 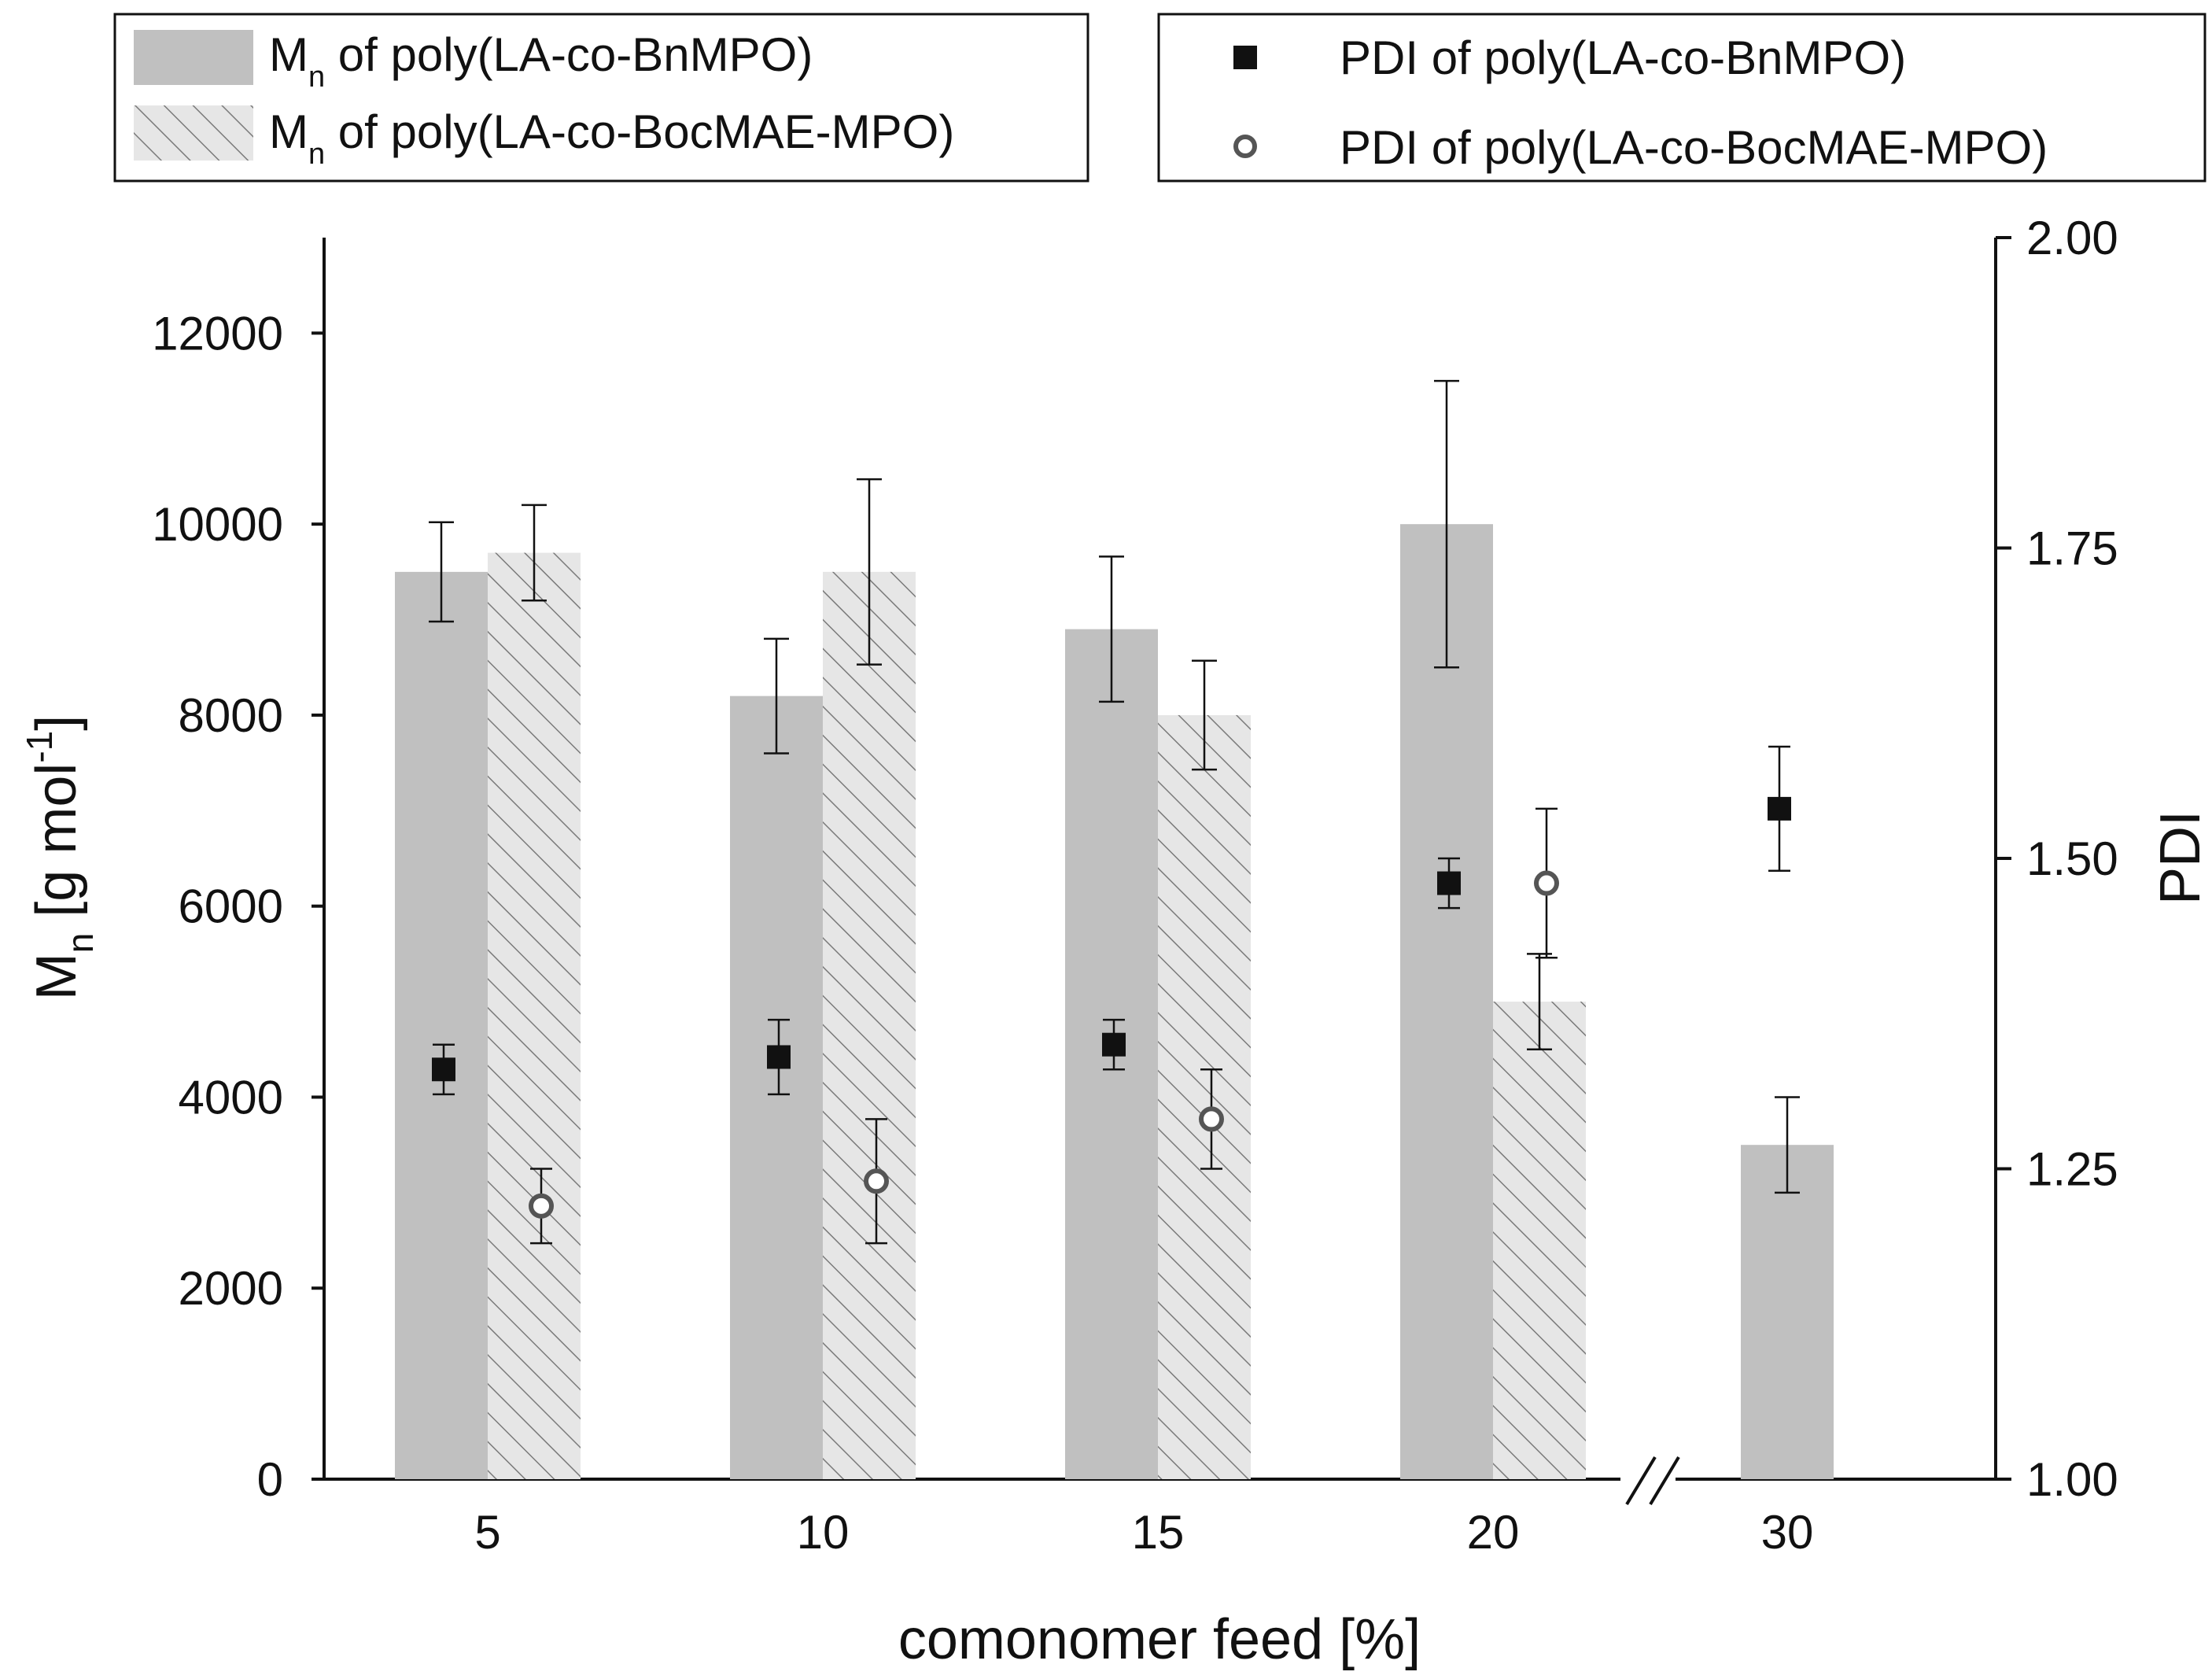 I want to click on y-left-tick-label: 0, so click(x=270, y=1480).